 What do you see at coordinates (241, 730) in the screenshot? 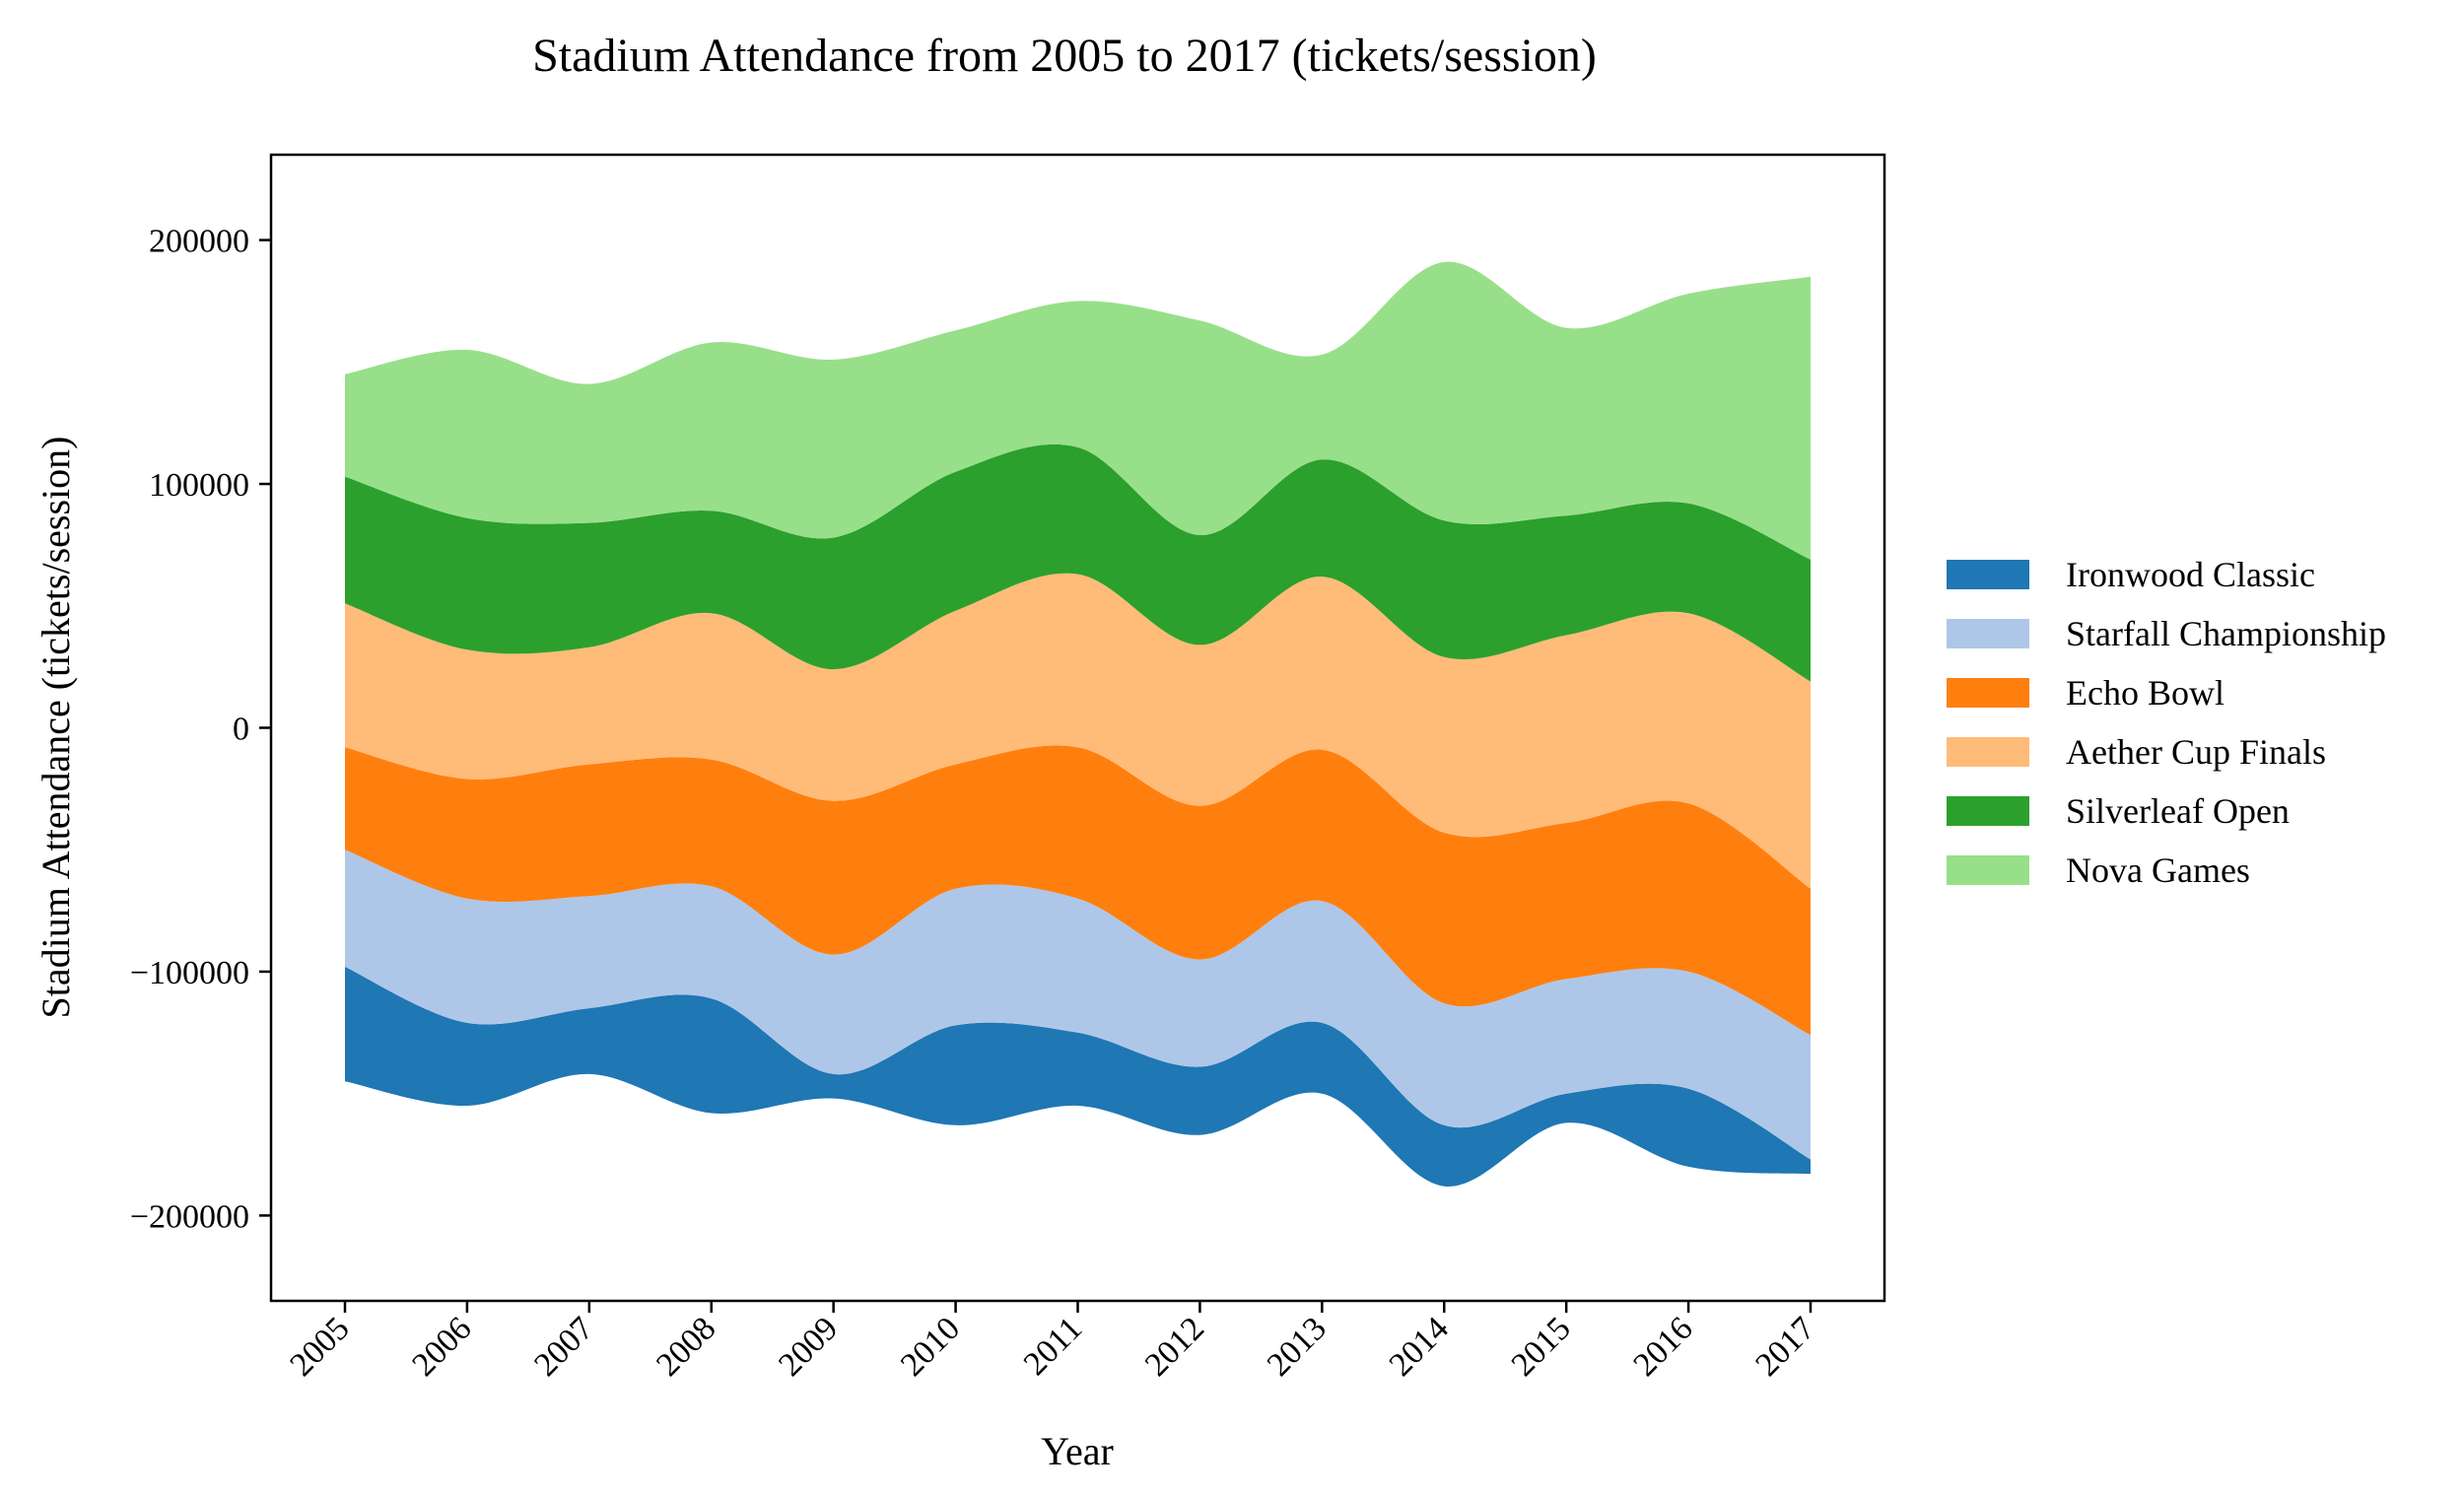
I see `y-tick-label: 0` at bounding box center [241, 730].